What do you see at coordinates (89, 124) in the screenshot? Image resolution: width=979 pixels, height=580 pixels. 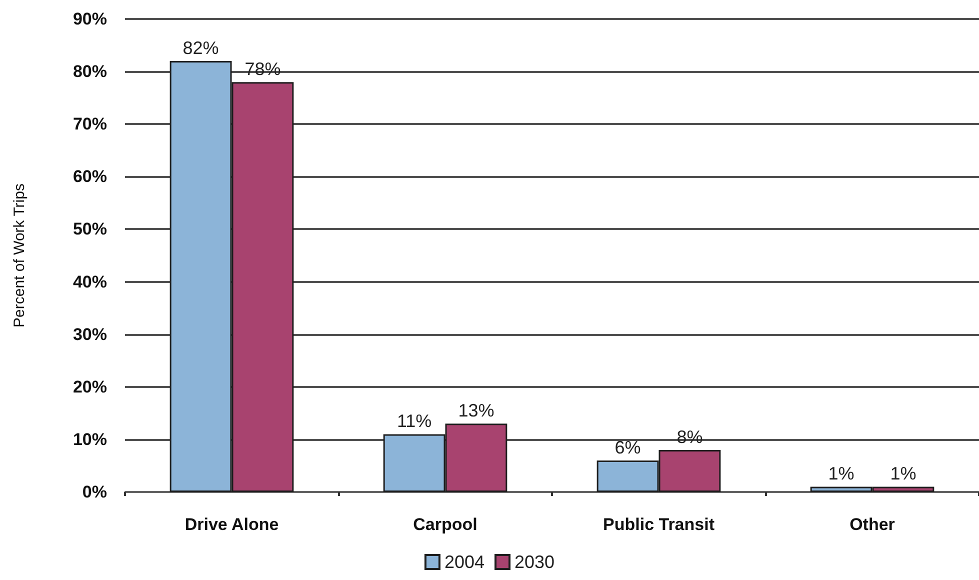 I see `y-tick-label: 70%` at bounding box center [89, 124].